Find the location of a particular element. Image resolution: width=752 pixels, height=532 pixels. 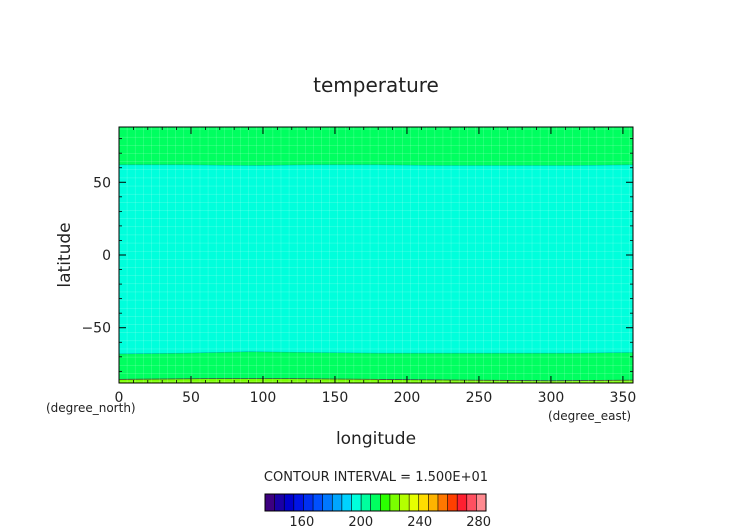

x-tick-label: 50 is located at coordinates (191, 398).